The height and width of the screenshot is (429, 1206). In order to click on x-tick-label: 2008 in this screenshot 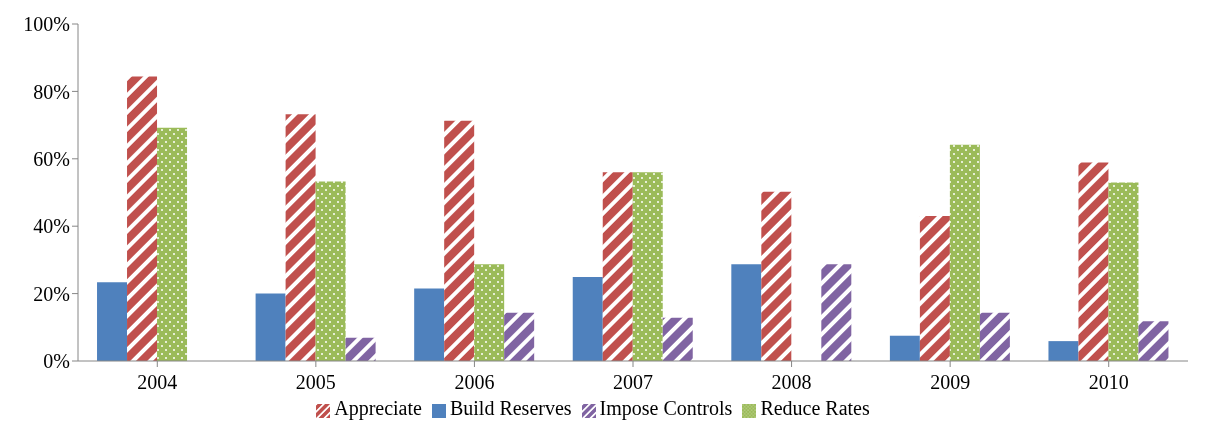, I will do `click(791, 382)`.